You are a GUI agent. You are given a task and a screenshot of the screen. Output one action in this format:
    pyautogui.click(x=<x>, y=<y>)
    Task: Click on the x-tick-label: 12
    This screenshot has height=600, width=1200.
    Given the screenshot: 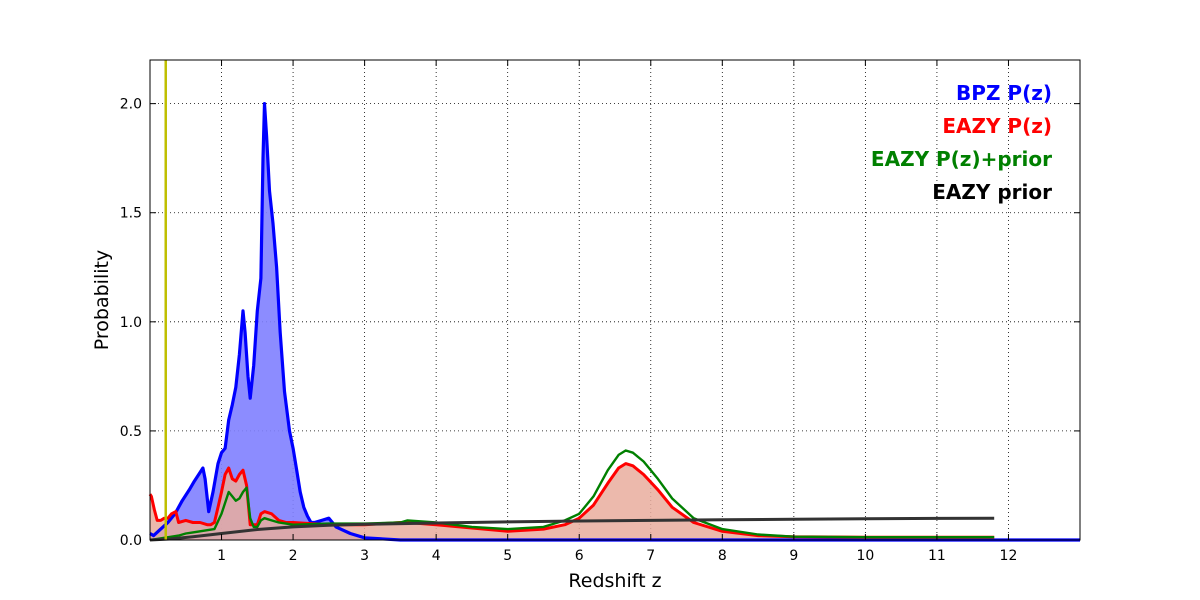 What is the action you would take?
    pyautogui.click(x=1009, y=556)
    